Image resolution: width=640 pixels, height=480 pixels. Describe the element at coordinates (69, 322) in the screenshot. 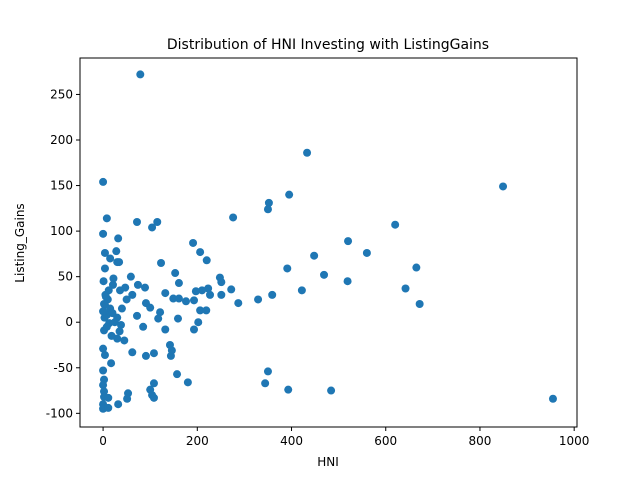

I see `y-tick-label: 0` at that location.